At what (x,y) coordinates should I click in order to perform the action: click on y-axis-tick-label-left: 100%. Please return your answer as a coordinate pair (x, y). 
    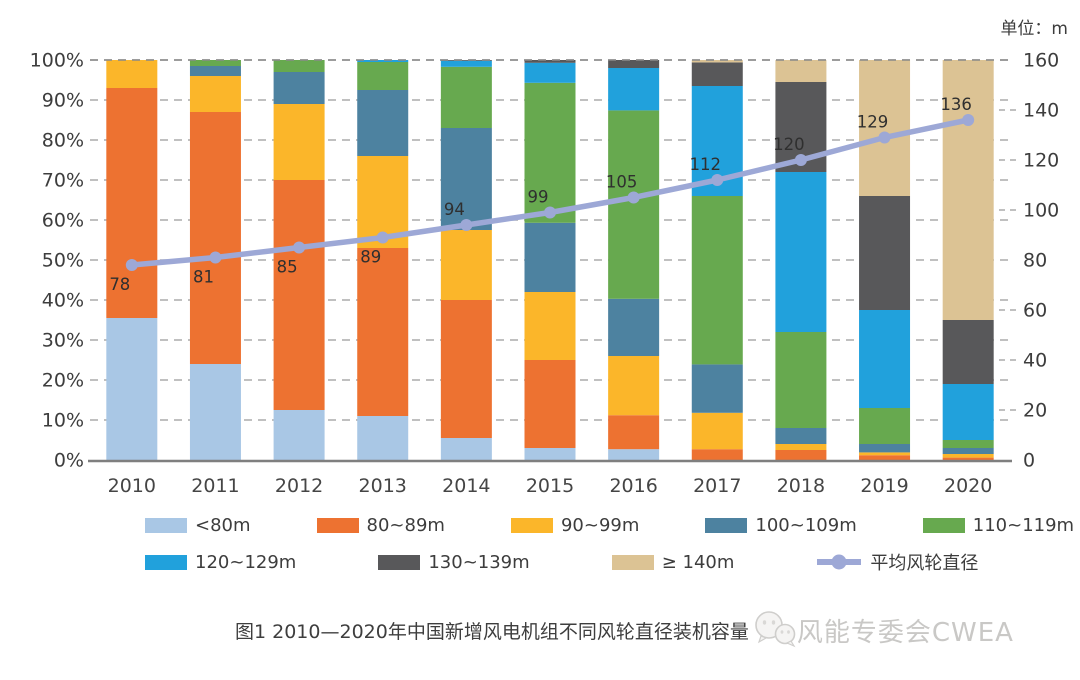
    Looking at the image, I should click on (57, 61).